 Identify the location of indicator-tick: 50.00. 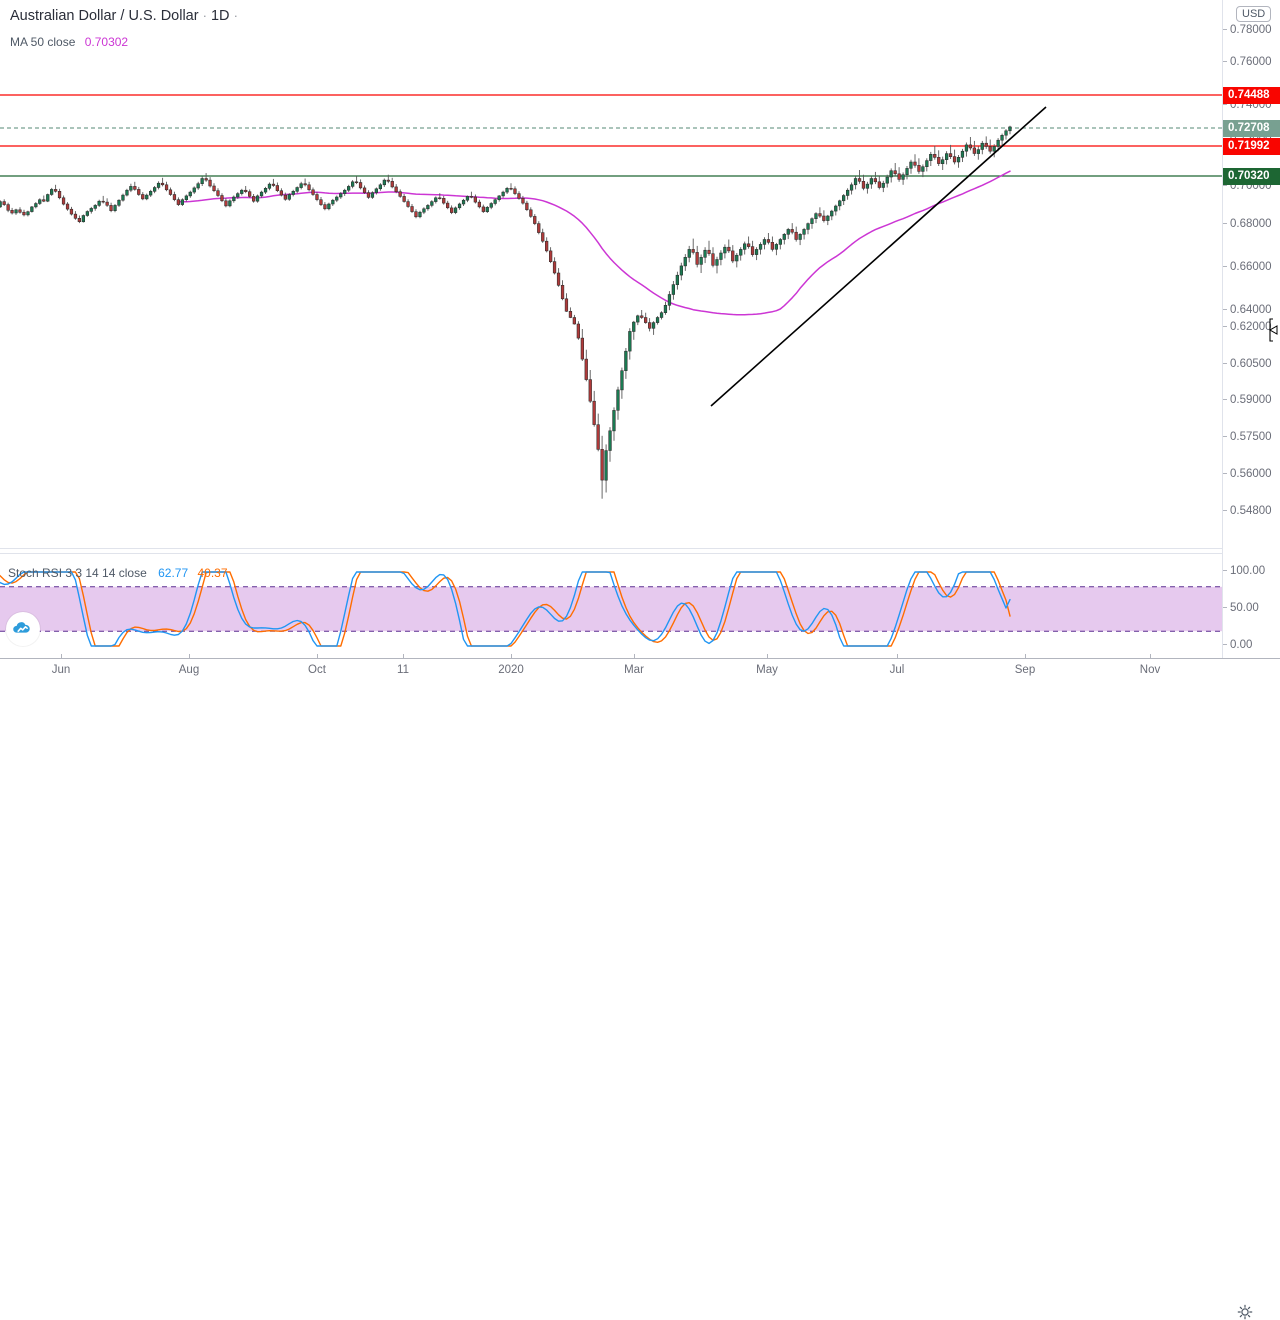
(1251, 608).